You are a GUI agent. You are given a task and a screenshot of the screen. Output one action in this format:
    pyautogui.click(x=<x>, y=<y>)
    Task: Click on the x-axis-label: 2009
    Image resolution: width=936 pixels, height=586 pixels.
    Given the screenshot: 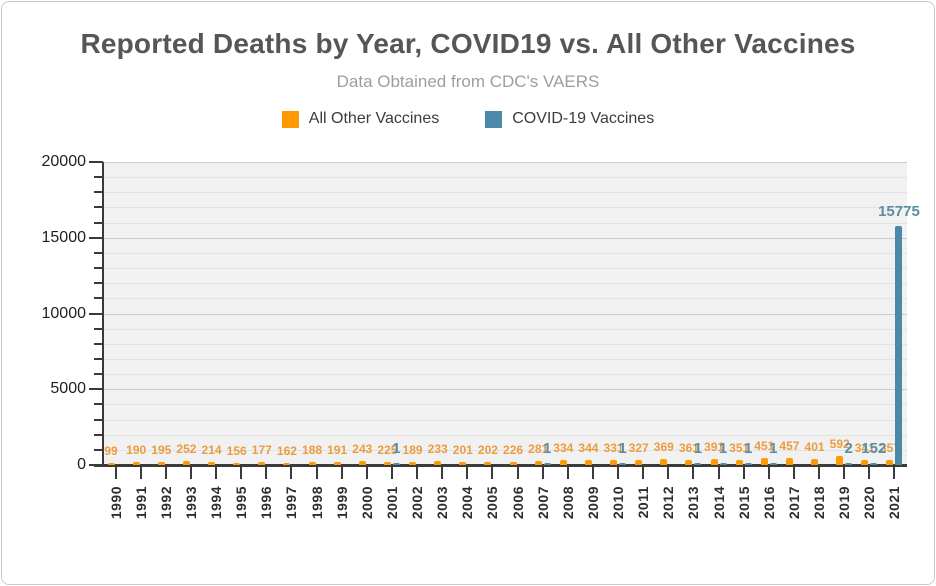 What is the action you would take?
    pyautogui.click(x=593, y=514)
    